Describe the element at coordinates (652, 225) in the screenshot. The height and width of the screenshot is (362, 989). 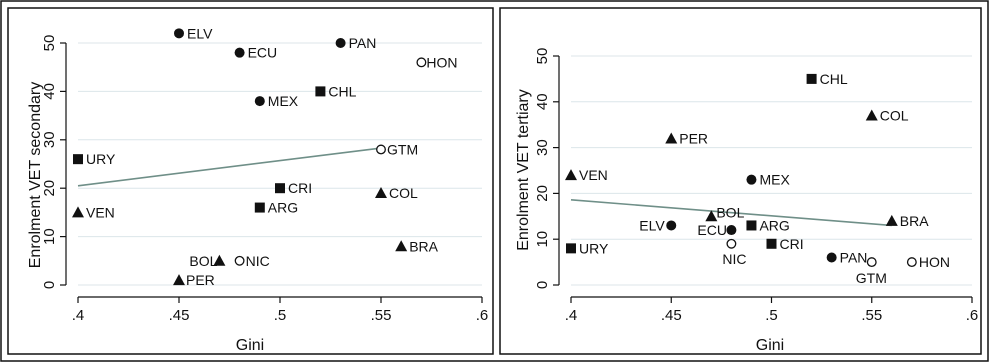
I see `point-label: ELV` at that location.